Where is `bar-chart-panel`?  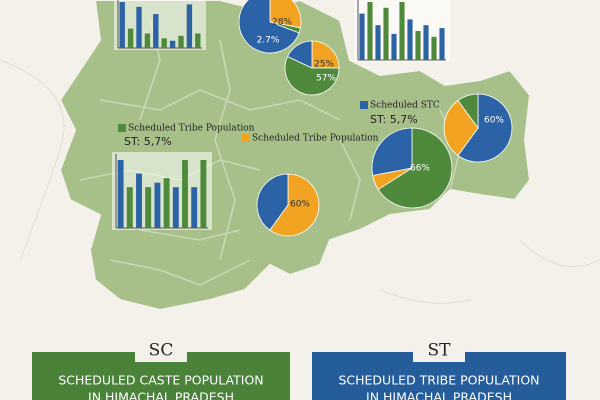 bar-chart-panel is located at coordinates (160, 25).